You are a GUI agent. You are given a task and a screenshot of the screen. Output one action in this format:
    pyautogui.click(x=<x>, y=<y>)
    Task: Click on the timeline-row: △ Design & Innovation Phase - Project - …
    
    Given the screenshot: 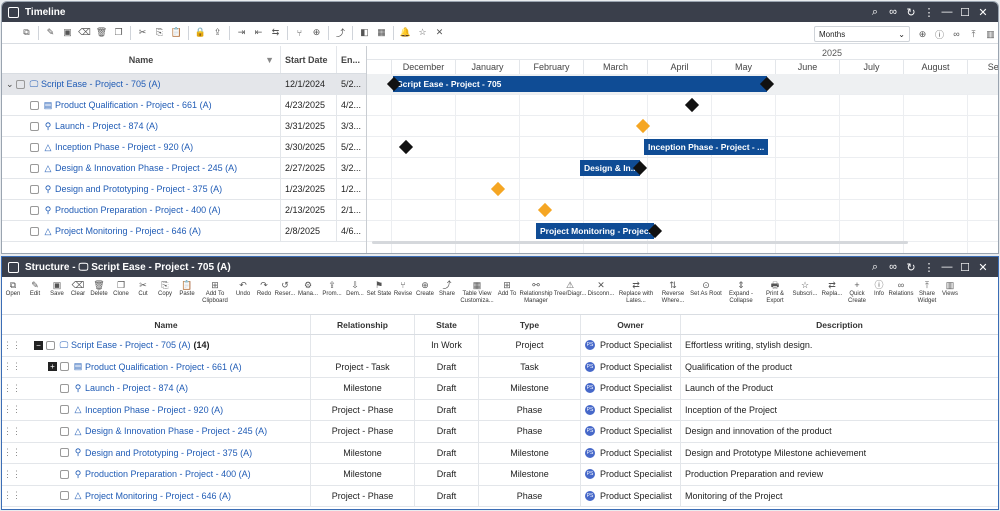 What is the action you would take?
    pyautogui.click(x=184, y=168)
    